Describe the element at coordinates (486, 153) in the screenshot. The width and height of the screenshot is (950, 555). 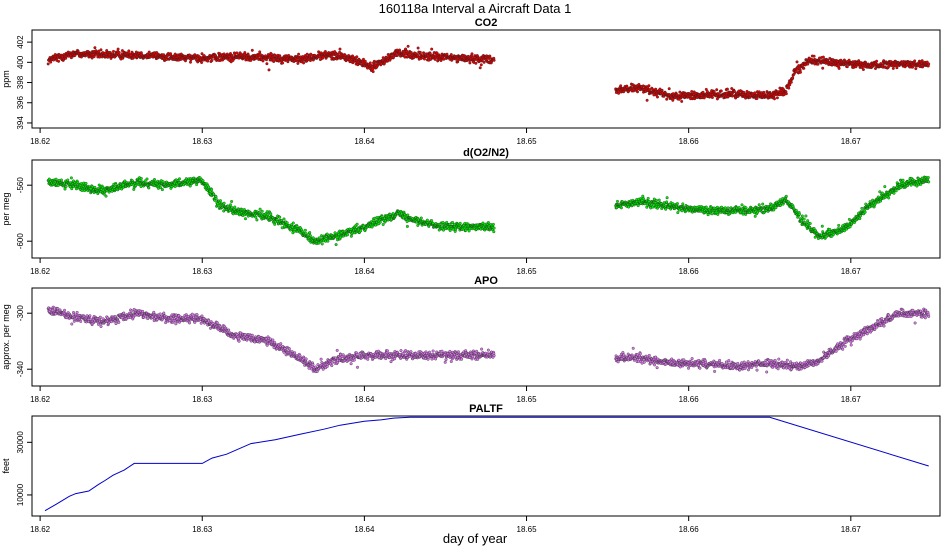
I see `panel-title: d(O2/N2)` at that location.